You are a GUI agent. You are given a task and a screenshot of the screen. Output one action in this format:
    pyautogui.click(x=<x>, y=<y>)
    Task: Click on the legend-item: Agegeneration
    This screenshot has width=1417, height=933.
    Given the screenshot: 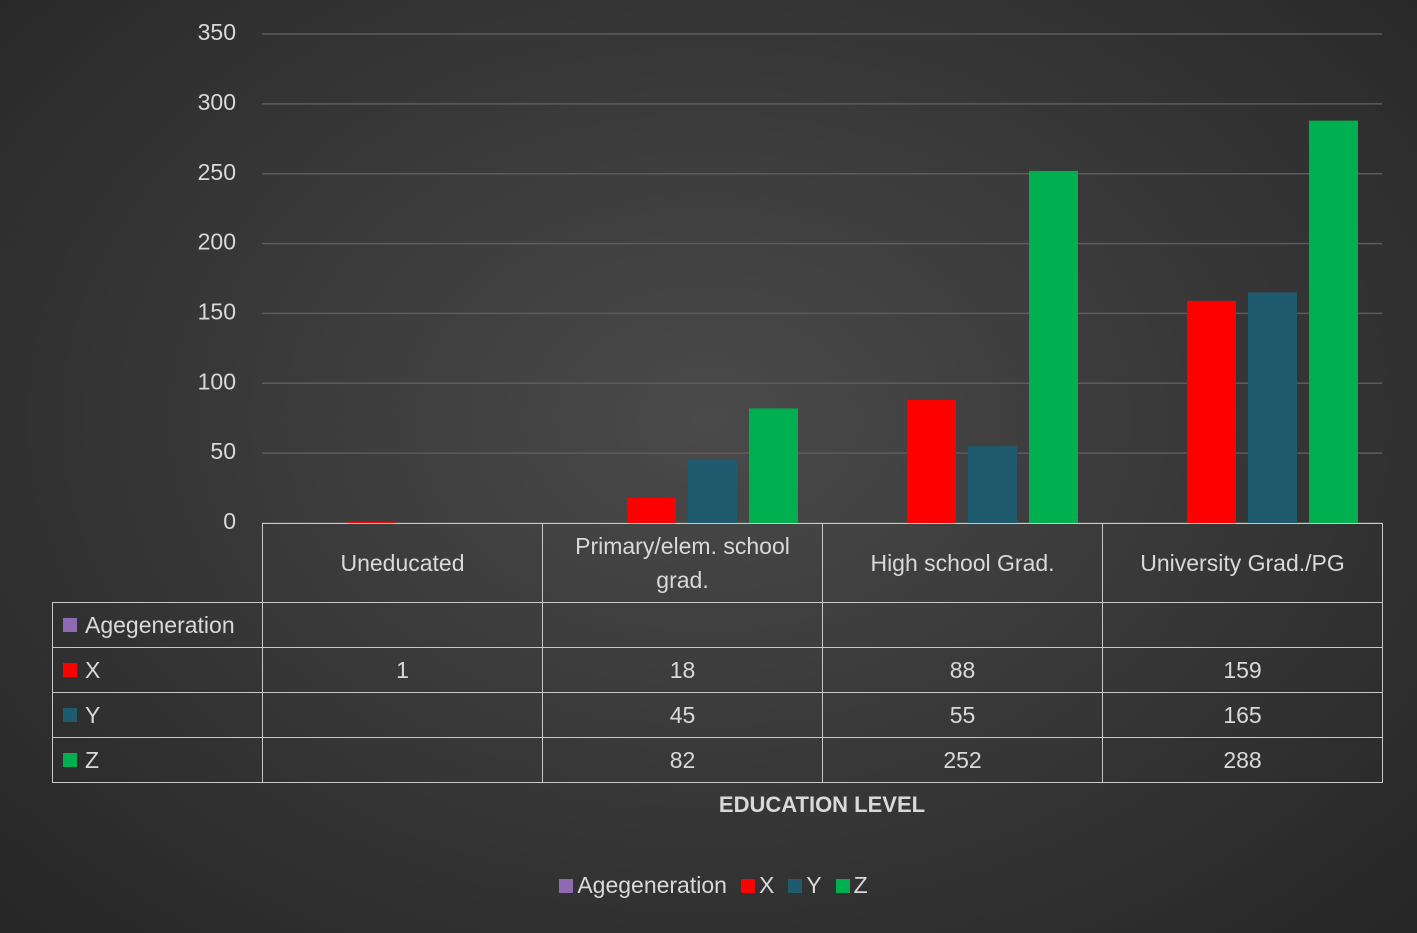 What is the action you would take?
    pyautogui.click(x=643, y=885)
    